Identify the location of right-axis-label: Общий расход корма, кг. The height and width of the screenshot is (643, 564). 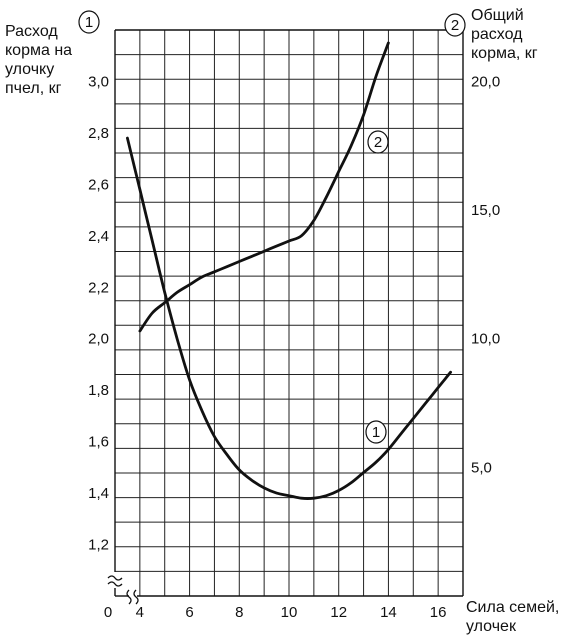
(504, 34).